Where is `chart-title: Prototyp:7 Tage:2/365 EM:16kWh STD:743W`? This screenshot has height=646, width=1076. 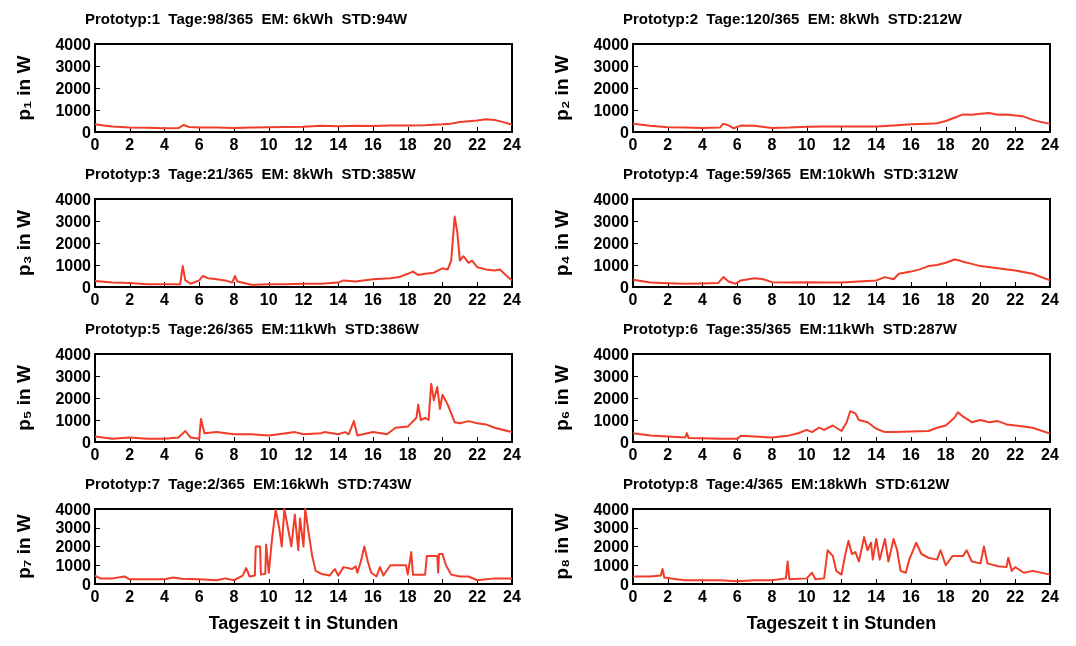
chart-title: Prototyp:7 Tage:2/365 EM:16kWh STD:743W is located at coordinates (249, 483).